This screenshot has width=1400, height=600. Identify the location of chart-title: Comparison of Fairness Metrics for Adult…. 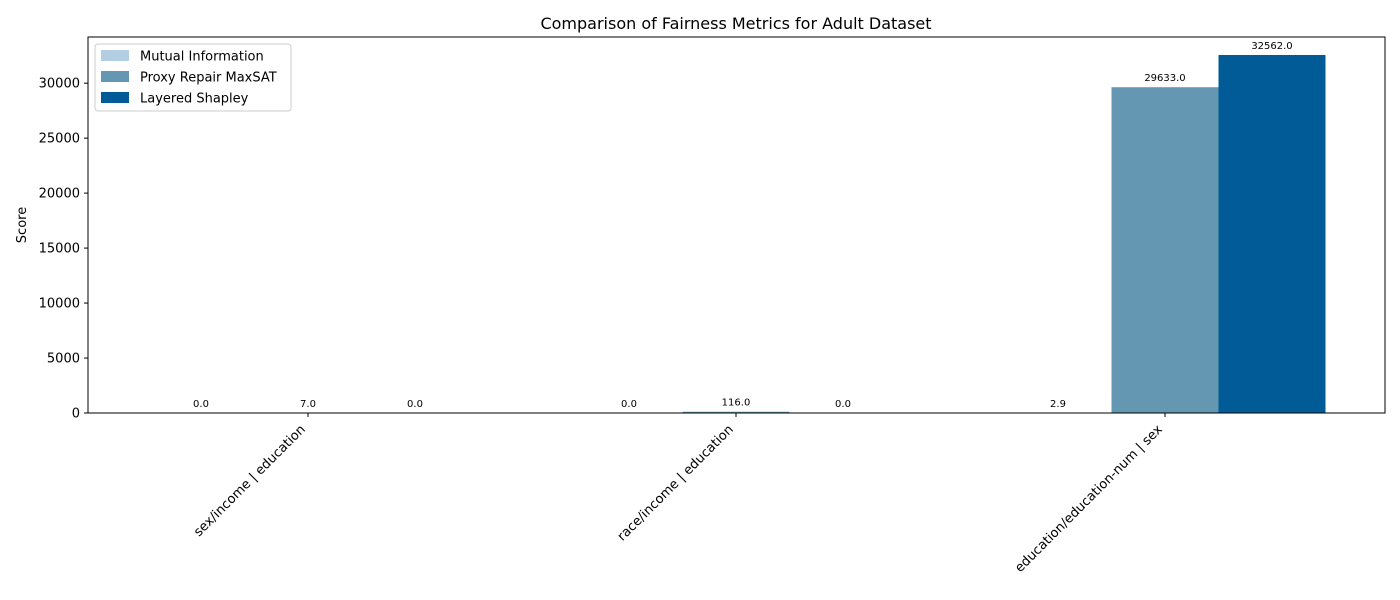
(735, 23).